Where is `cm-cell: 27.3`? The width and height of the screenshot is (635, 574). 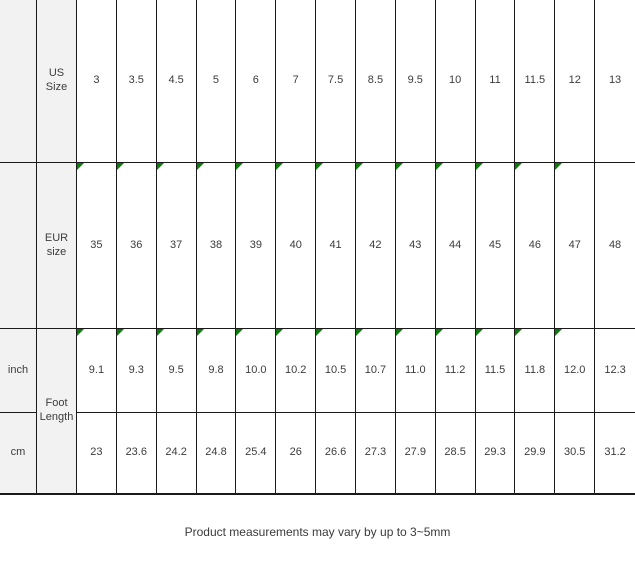
cm-cell: 27.3 is located at coordinates (376, 454).